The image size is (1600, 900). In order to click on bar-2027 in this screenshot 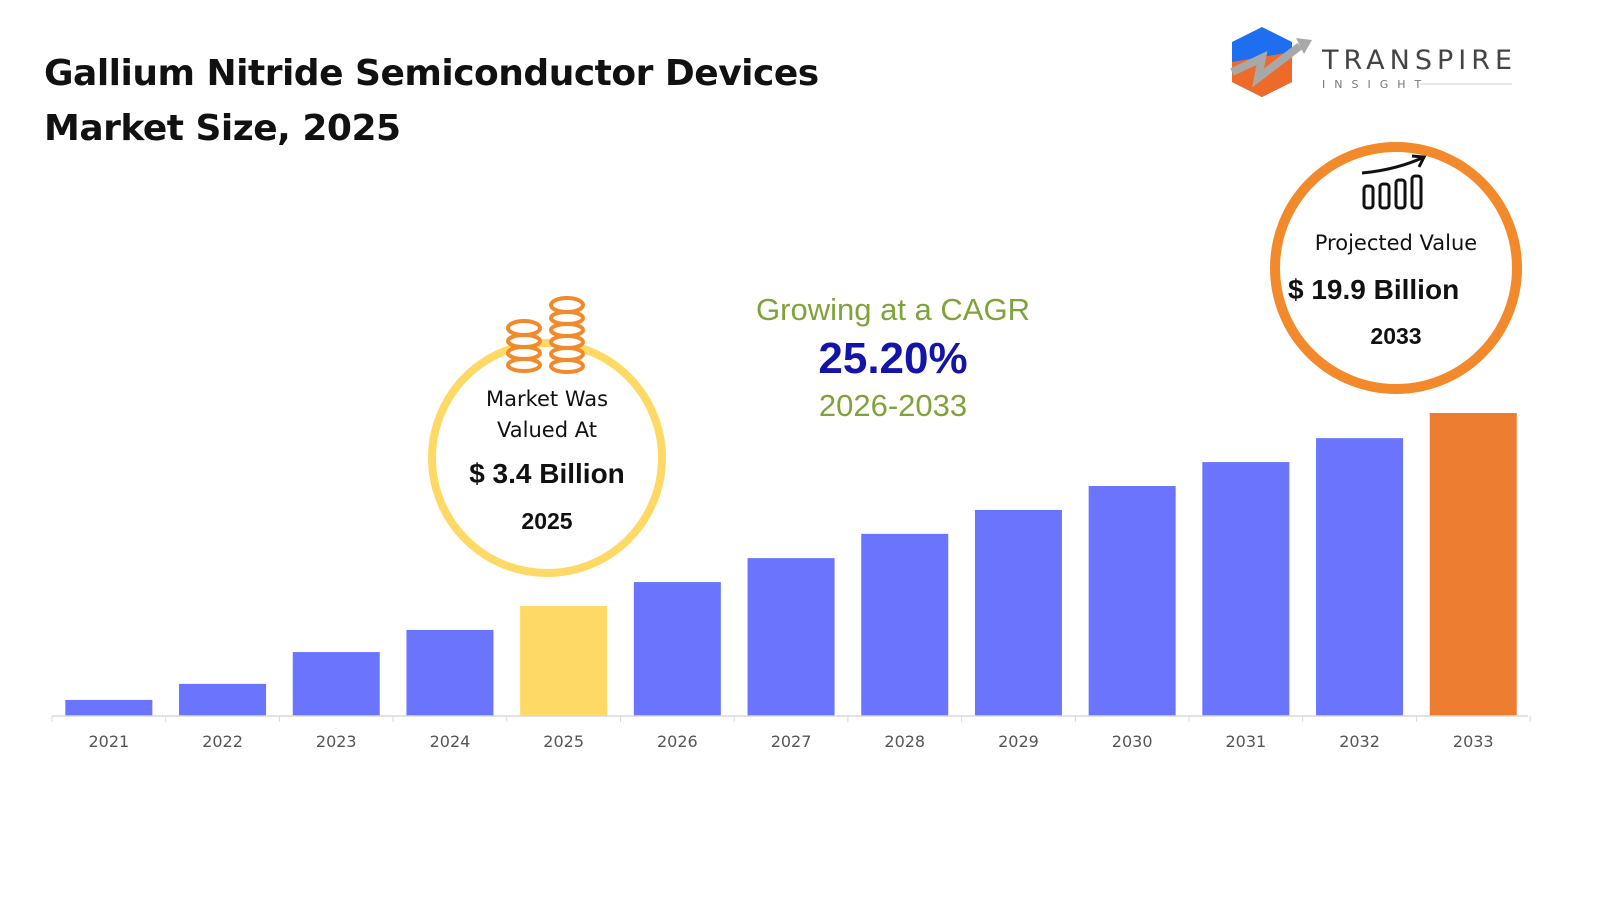, I will do `click(791, 637)`.